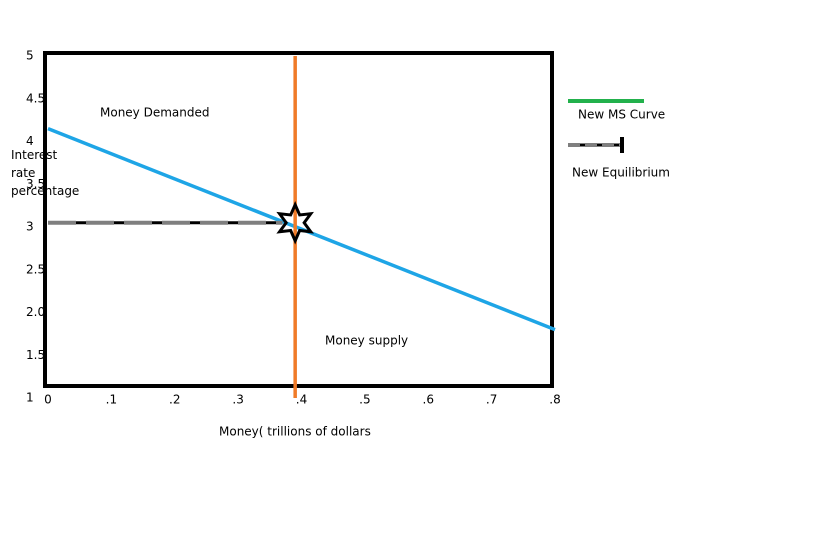  Describe the element at coordinates (35, 98) in the screenshot. I see `y-tick-label: 4.5` at that location.